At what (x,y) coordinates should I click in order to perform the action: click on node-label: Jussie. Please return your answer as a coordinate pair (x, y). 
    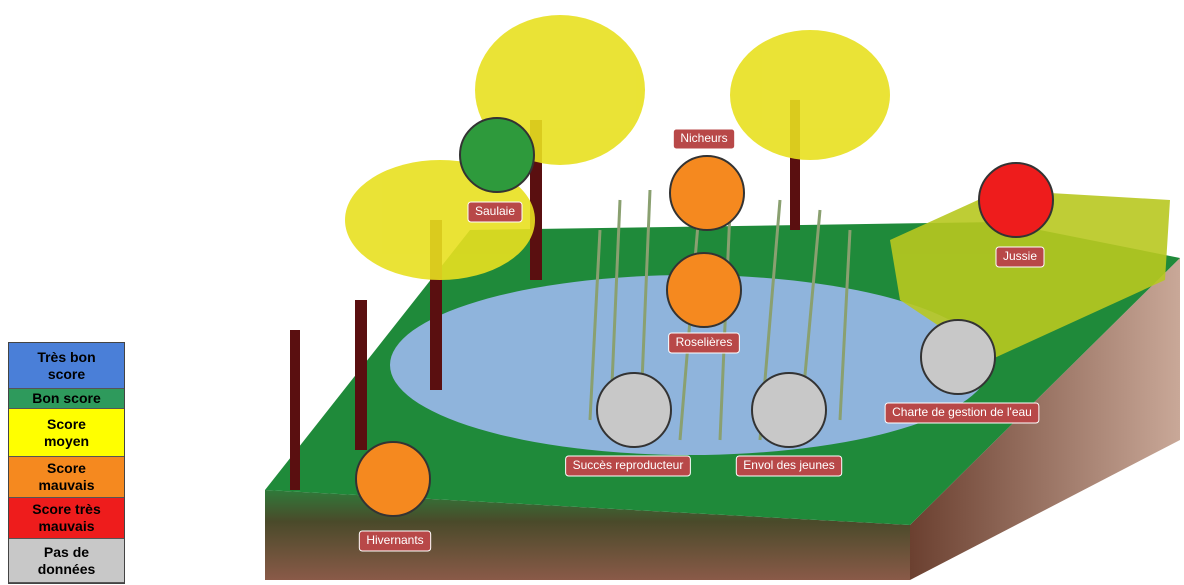
    Looking at the image, I should click on (1020, 256).